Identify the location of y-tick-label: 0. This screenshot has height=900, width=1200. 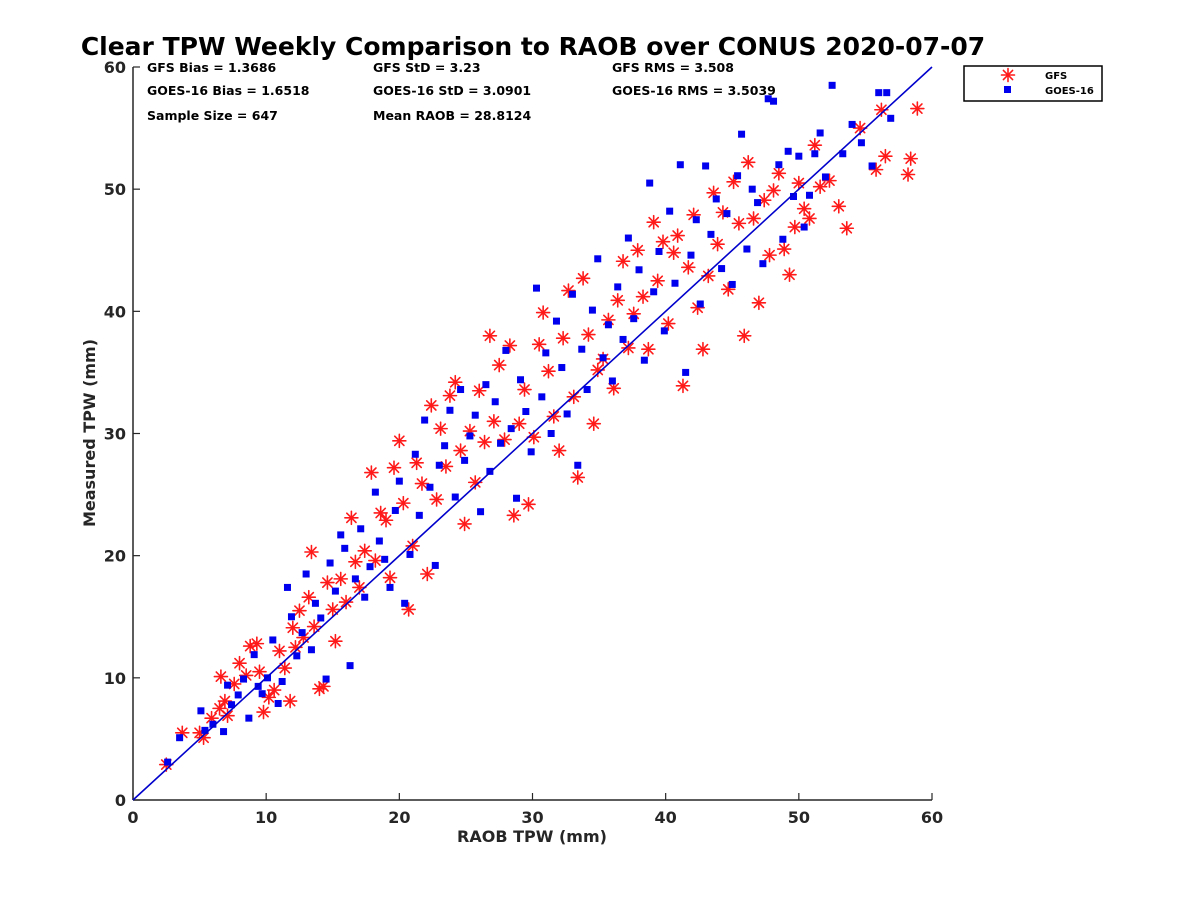
(120, 800).